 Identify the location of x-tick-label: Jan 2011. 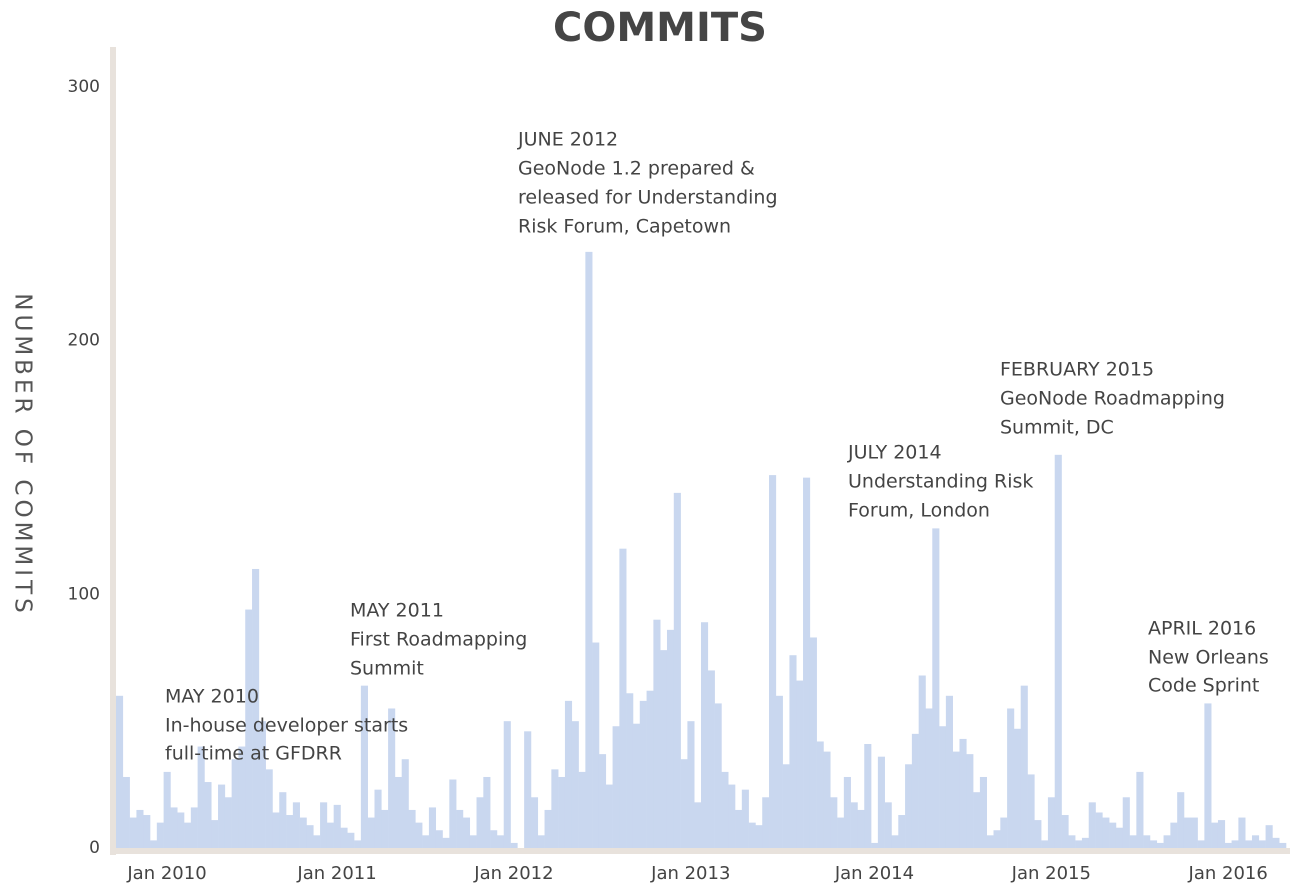
(336, 873).